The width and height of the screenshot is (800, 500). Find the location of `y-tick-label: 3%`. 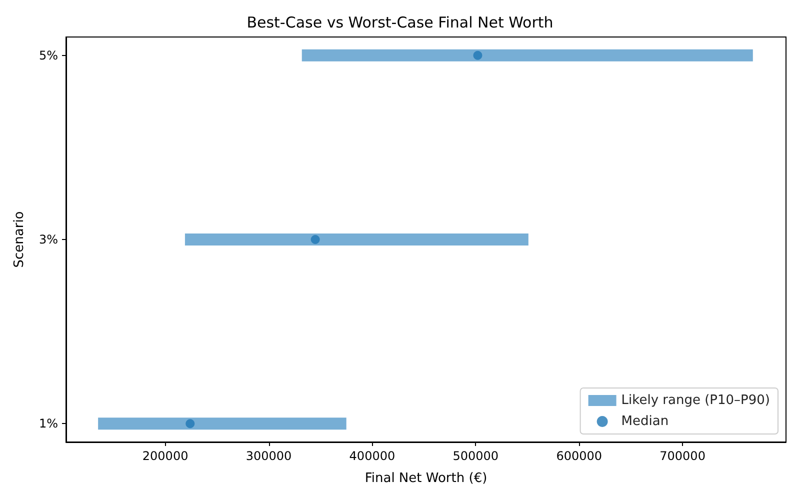

y-tick-label: 3% is located at coordinates (48, 239).